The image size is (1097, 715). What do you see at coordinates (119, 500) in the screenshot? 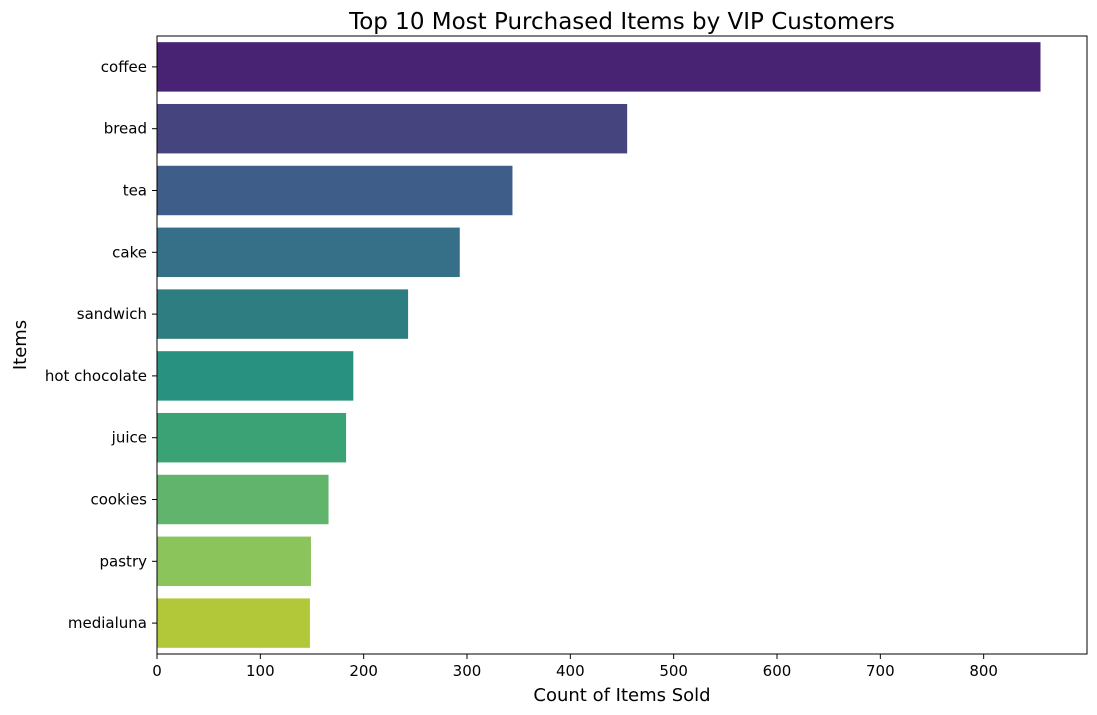
I see `y-tick-label: cookies` at bounding box center [119, 500].